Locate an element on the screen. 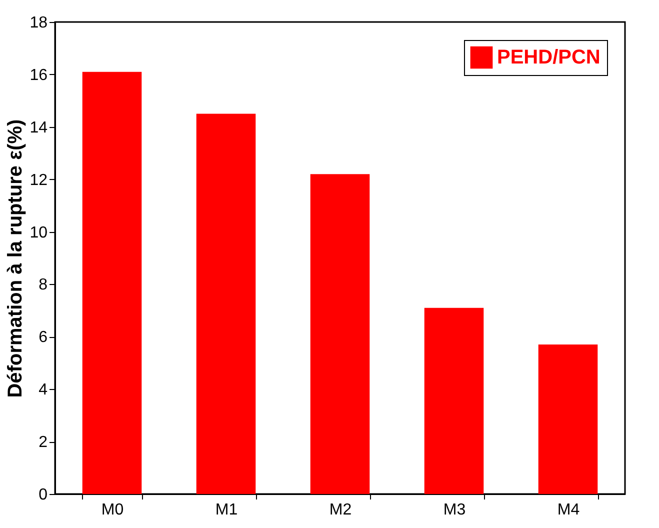 This screenshot has height=528, width=659. x-tick-label: M2 is located at coordinates (340, 510).